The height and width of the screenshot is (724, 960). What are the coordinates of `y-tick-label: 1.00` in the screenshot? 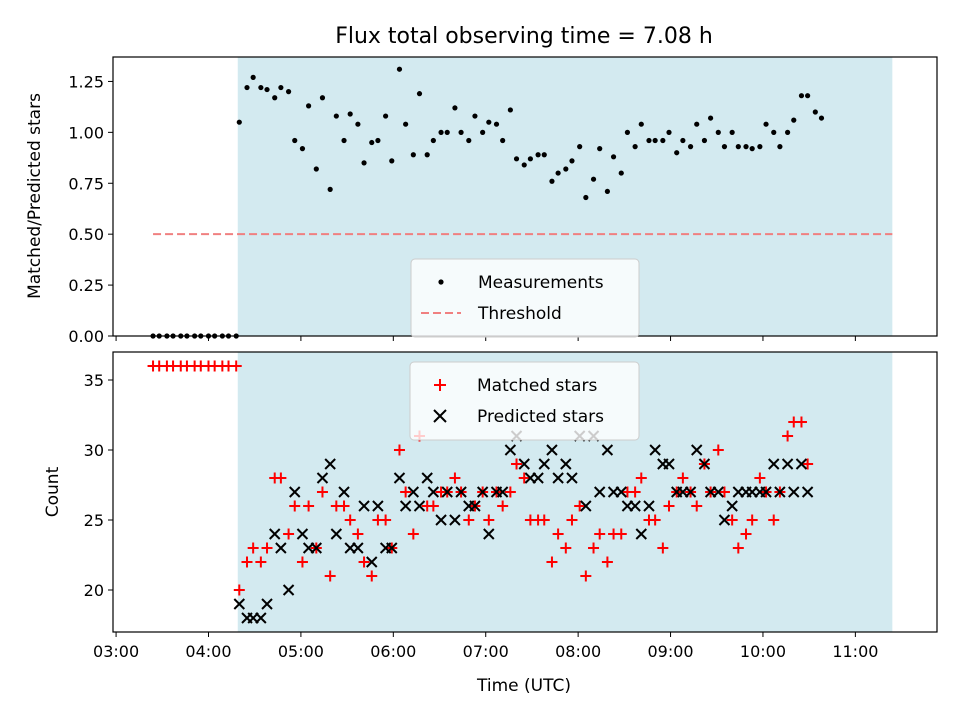 It's located at (86, 132).